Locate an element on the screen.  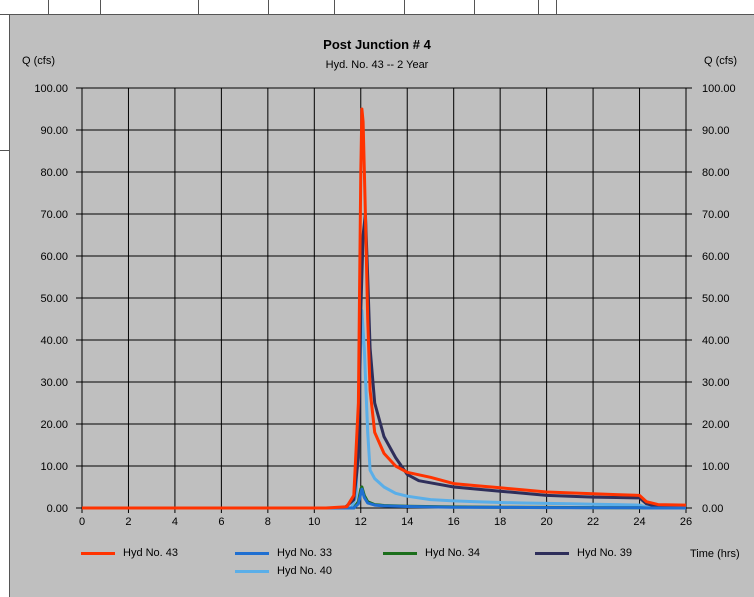
x-tick-label: 22 is located at coordinates (593, 522).